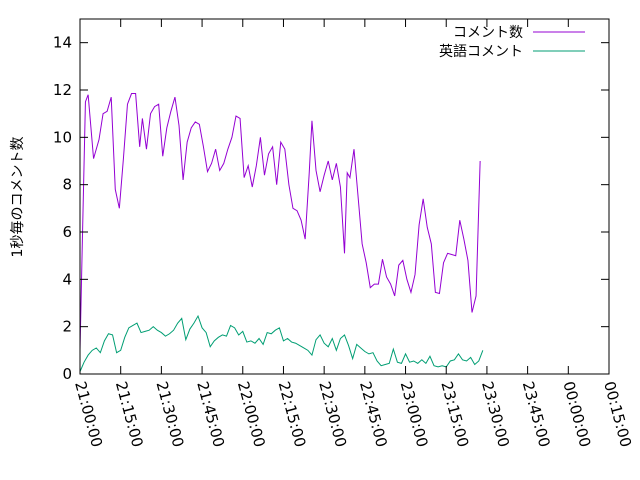 This screenshot has height=480, width=640. Describe the element at coordinates (292, 414) in the screenshot. I see `x-tick-label: 22:15:00` at that location.